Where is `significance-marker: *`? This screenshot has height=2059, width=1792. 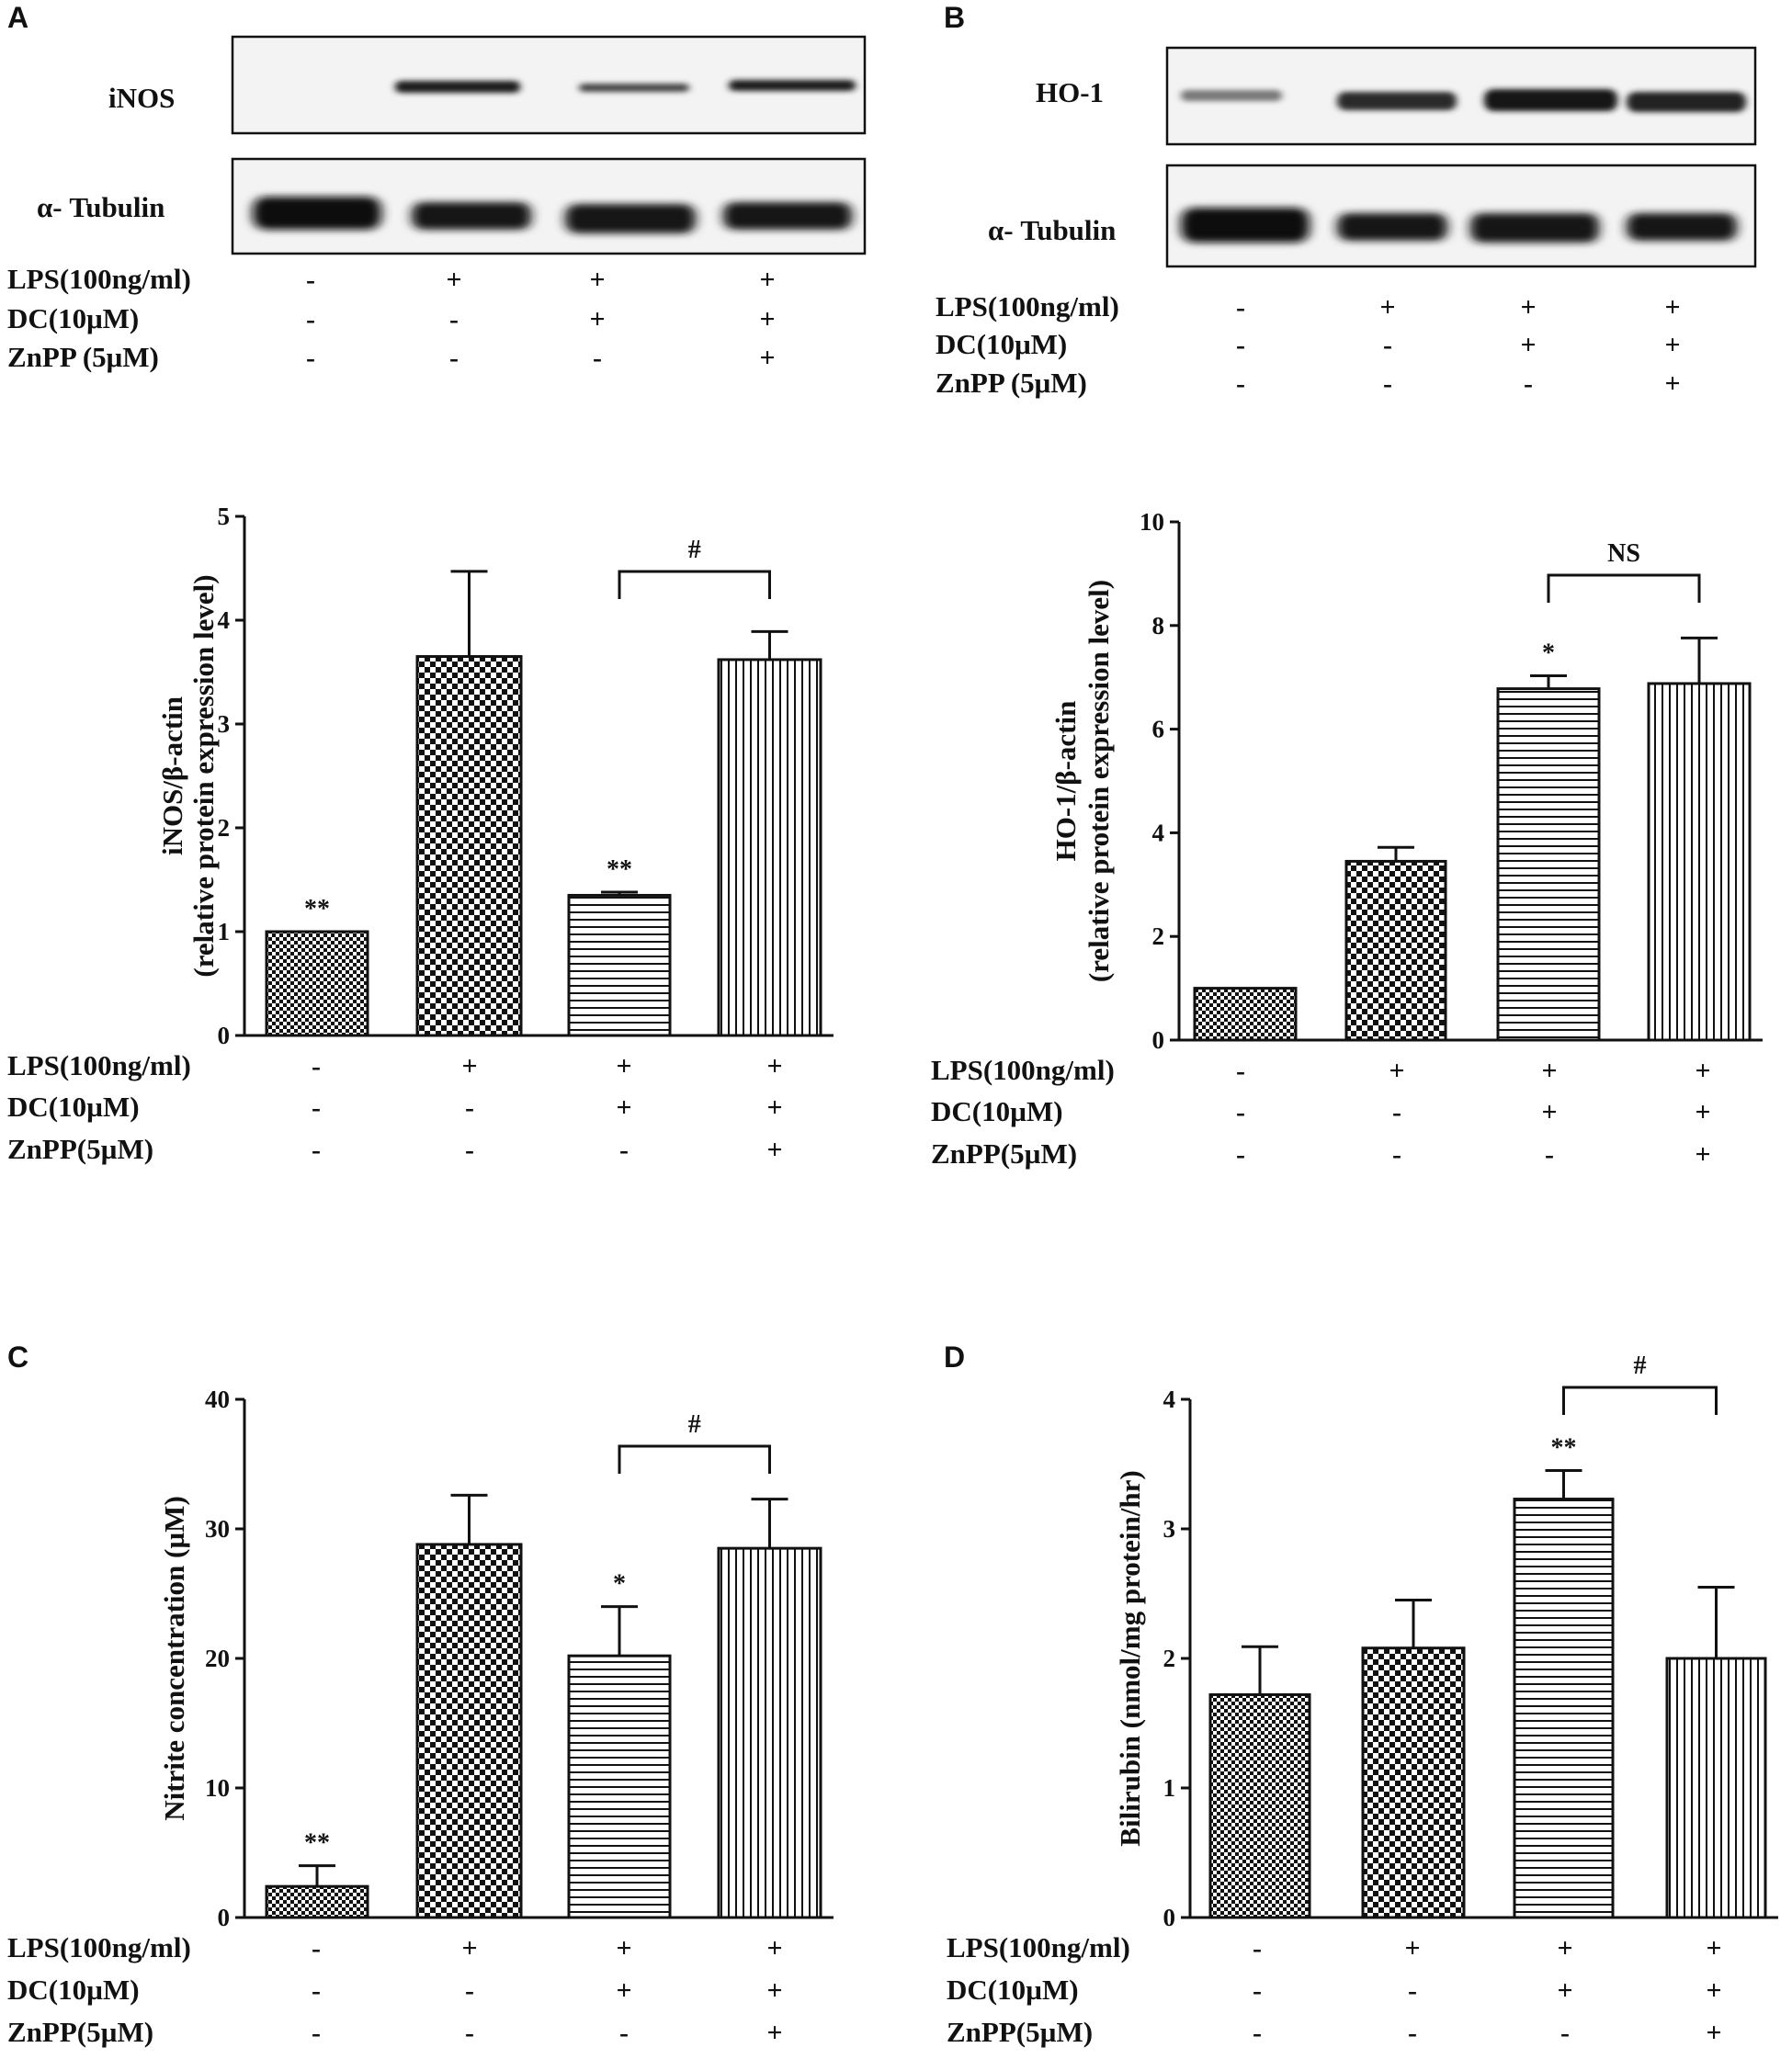 significance-marker: * is located at coordinates (1548, 653).